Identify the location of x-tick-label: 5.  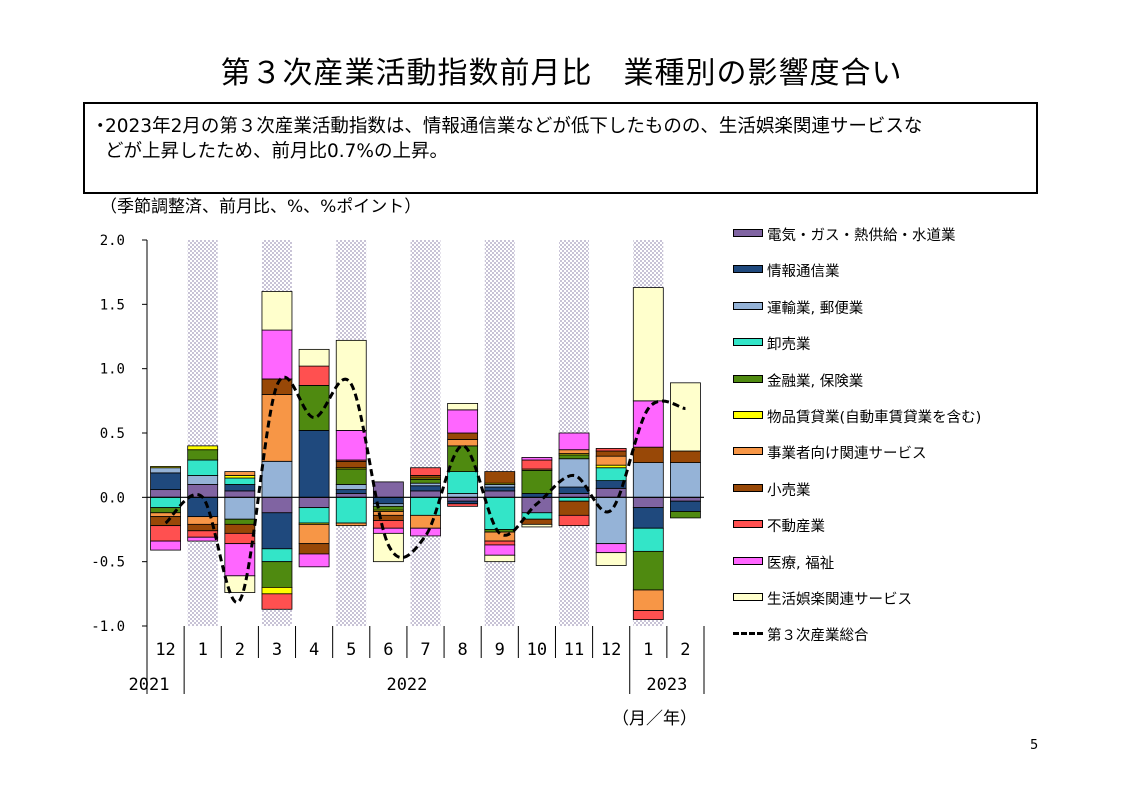
(351, 650).